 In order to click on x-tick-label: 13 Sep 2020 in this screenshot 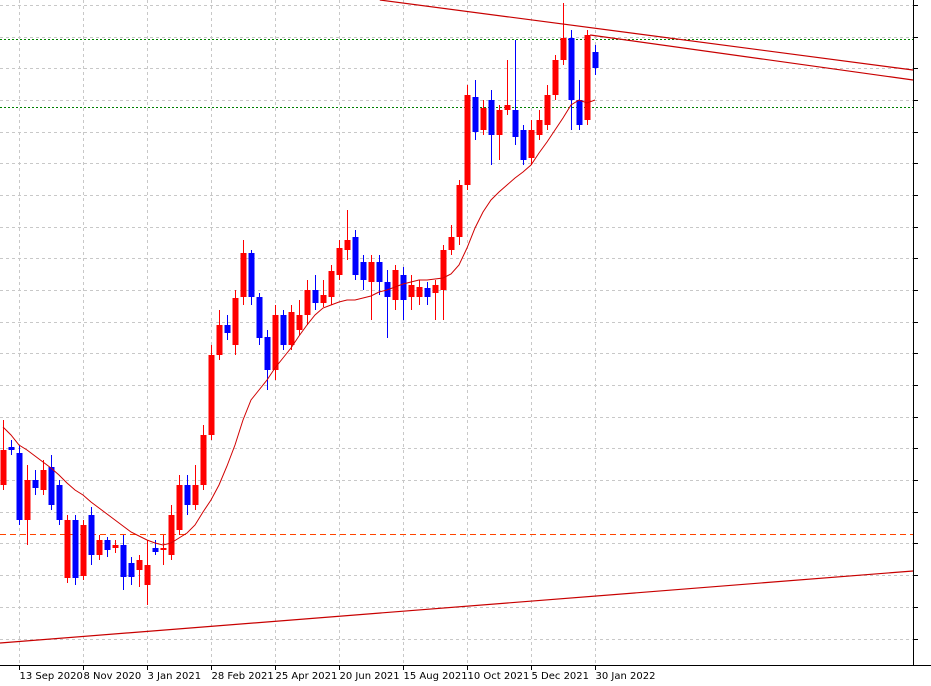, I will do `click(51, 676)`.